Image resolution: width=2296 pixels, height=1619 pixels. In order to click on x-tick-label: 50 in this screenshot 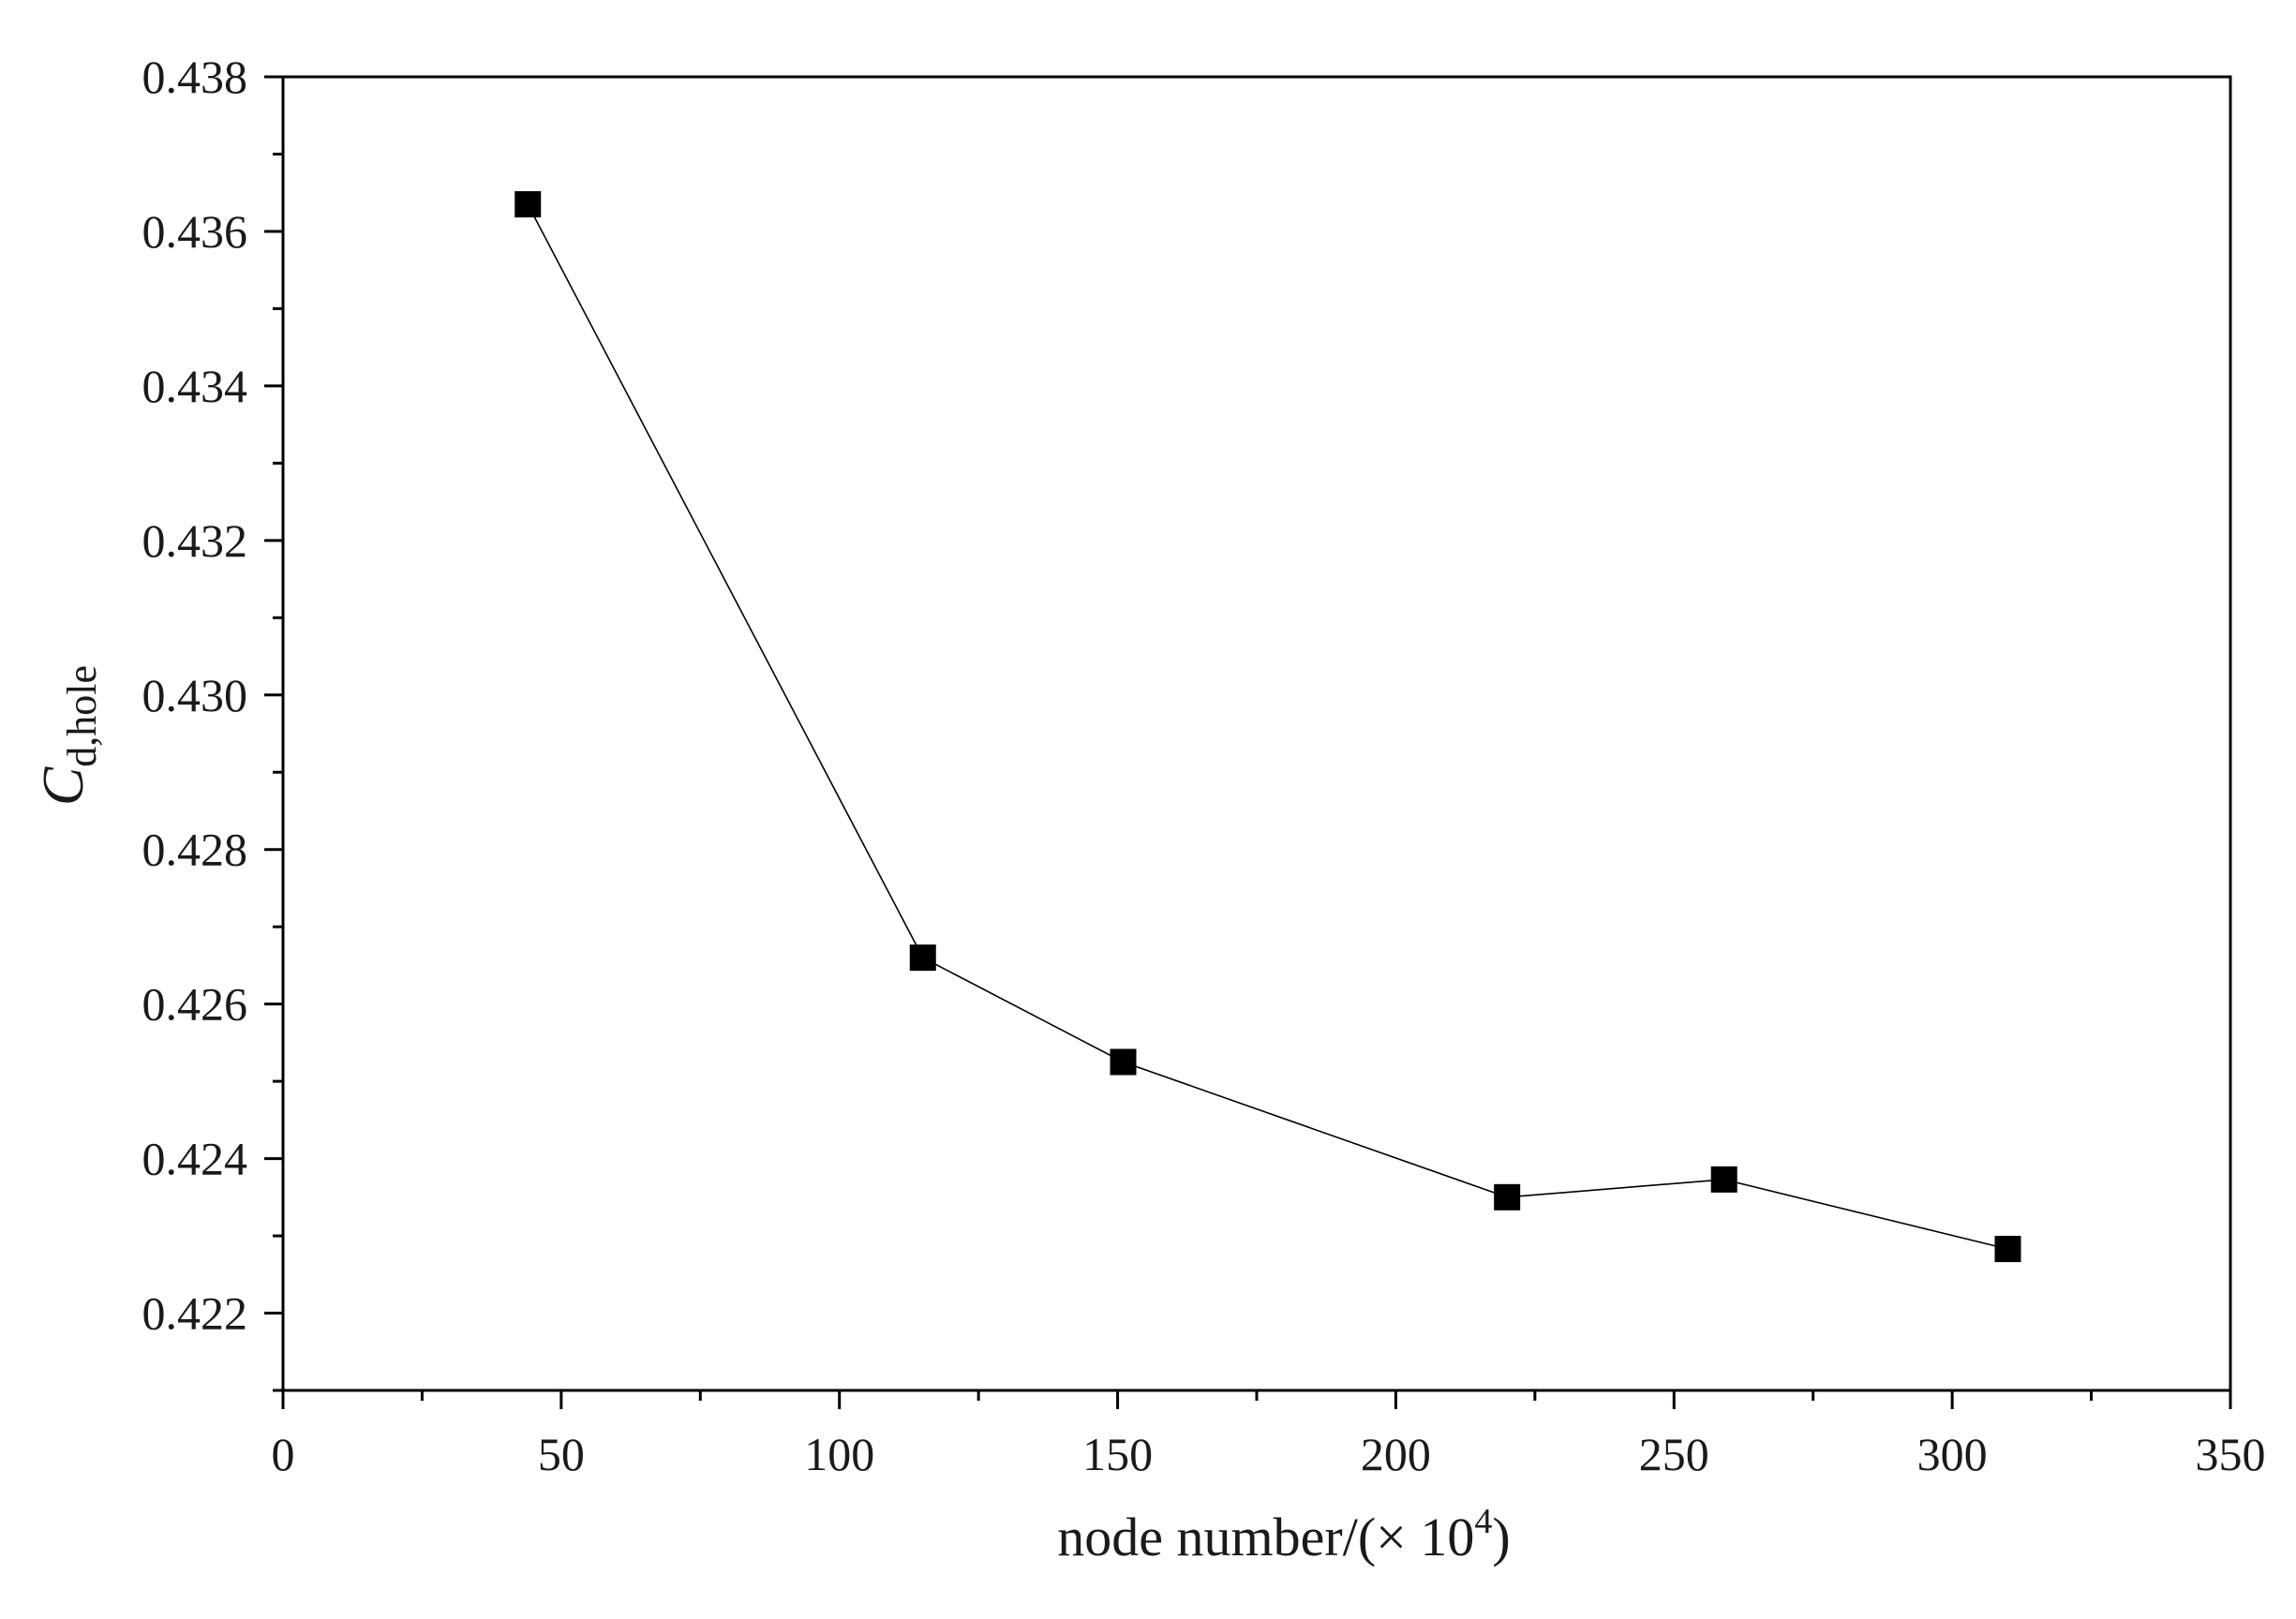, I will do `click(562, 1454)`.